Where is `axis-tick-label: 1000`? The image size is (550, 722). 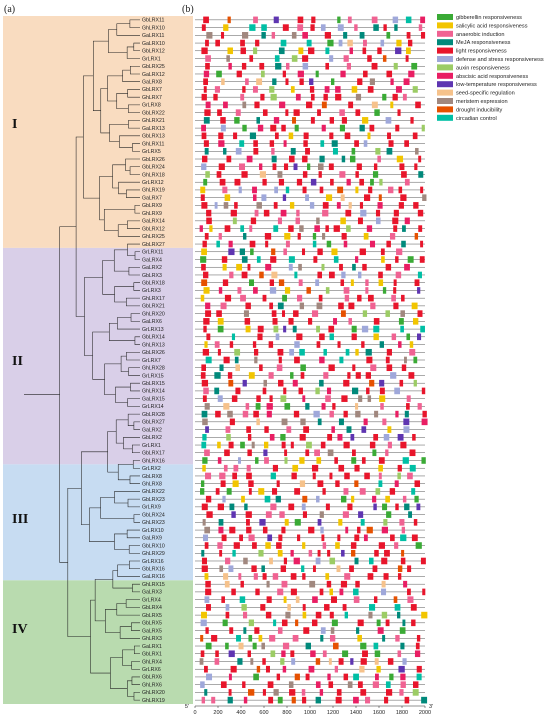 axis-tick-label: 1000 is located at coordinates (310, 713).